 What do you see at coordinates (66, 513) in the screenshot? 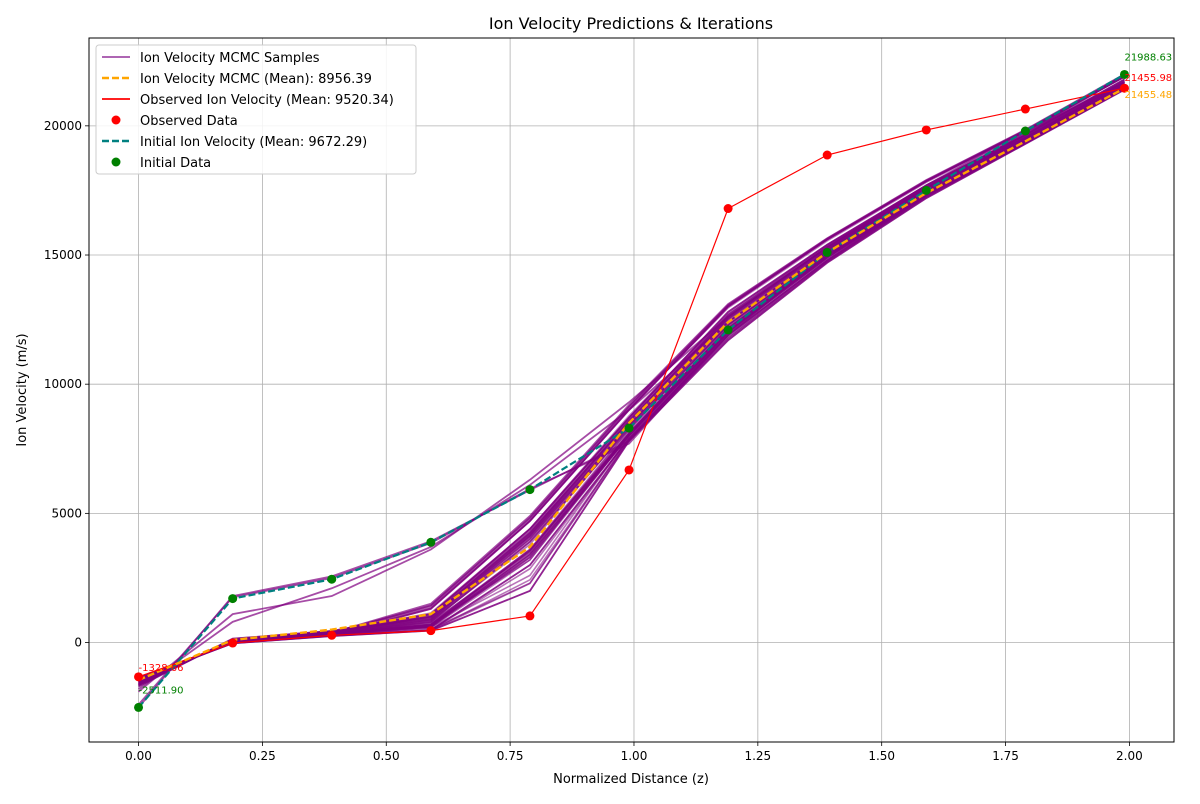
I see `y-tick-label: 5000` at bounding box center [66, 513].